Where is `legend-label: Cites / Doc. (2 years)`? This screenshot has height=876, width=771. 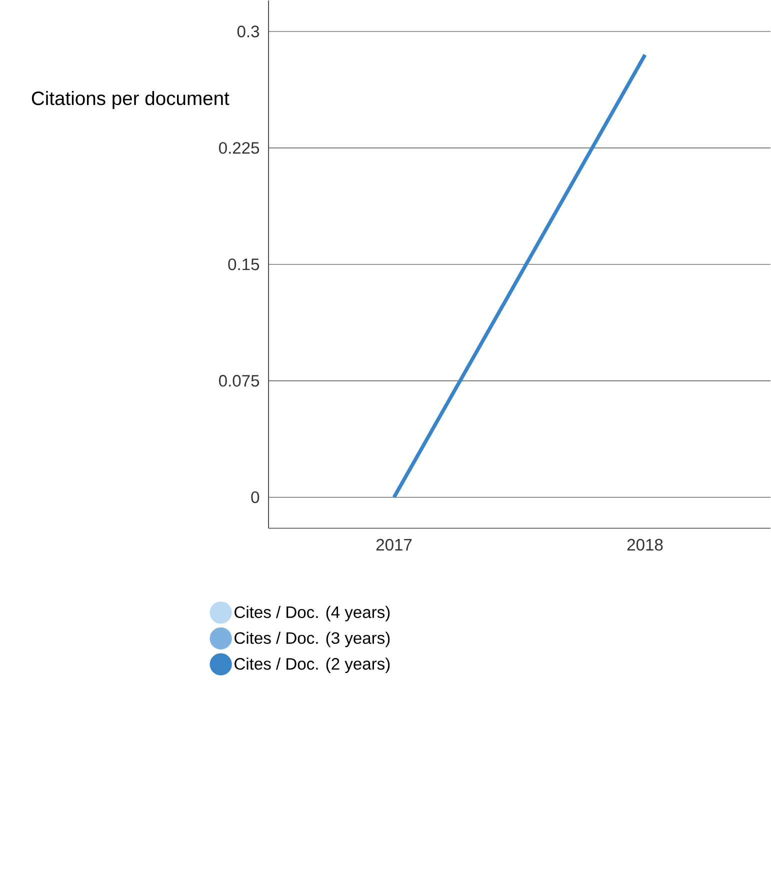
legend-label: Cites / Doc. (2 years) is located at coordinates (312, 666).